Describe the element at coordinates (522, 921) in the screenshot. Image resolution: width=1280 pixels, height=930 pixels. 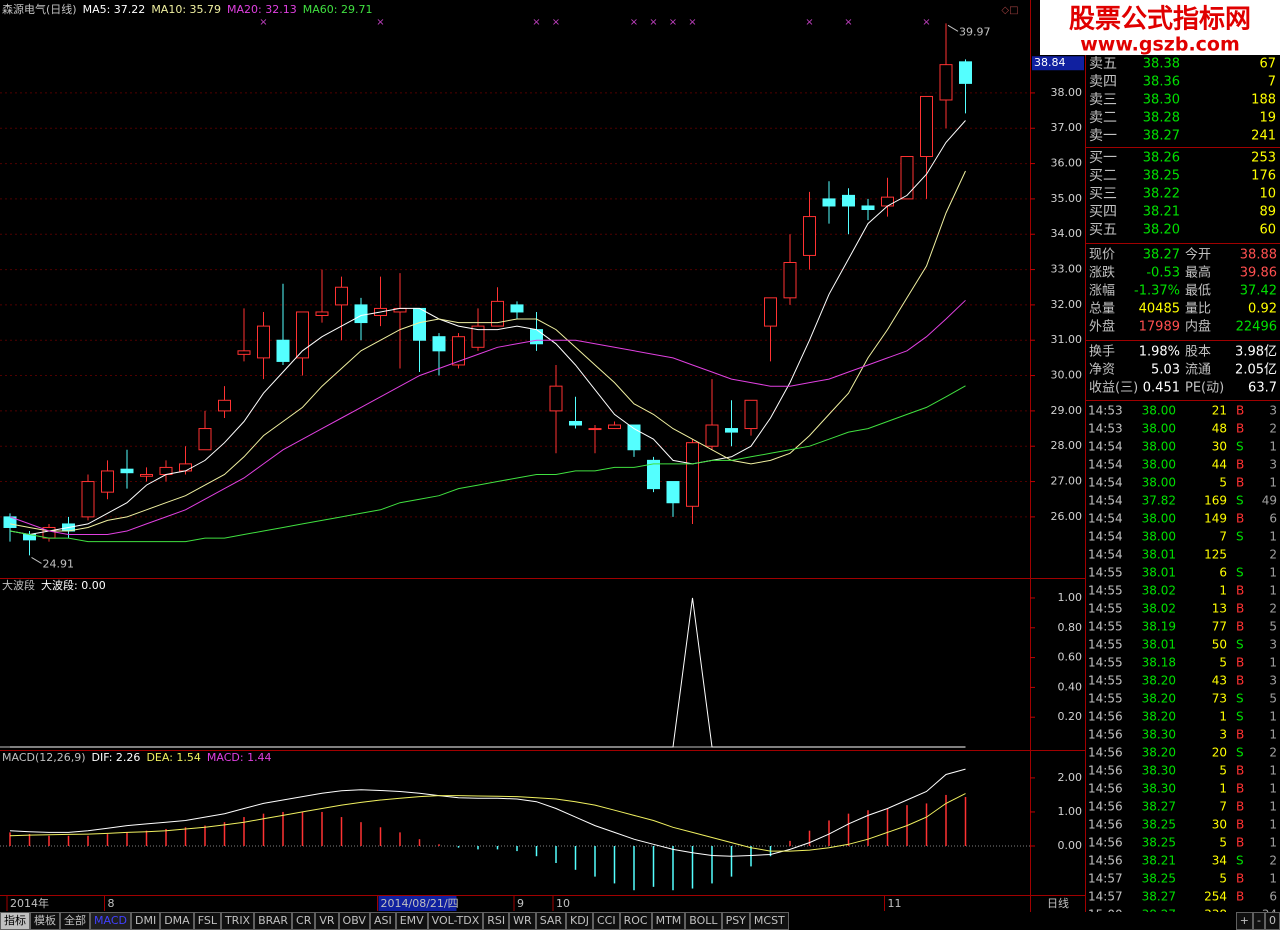
I see `tab: WR` at that location.